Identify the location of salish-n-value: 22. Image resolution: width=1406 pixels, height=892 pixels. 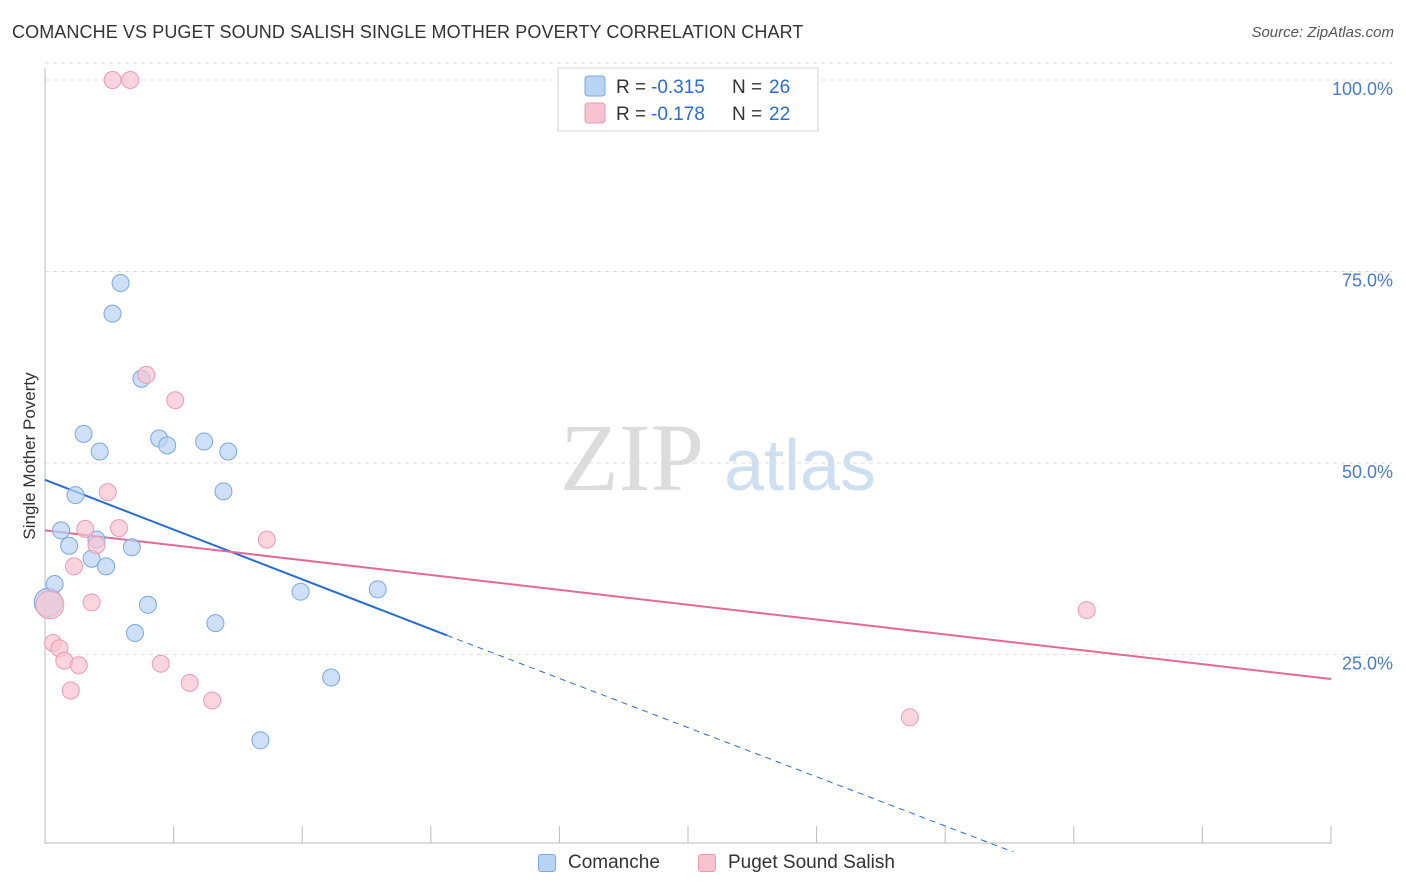
(779, 114).